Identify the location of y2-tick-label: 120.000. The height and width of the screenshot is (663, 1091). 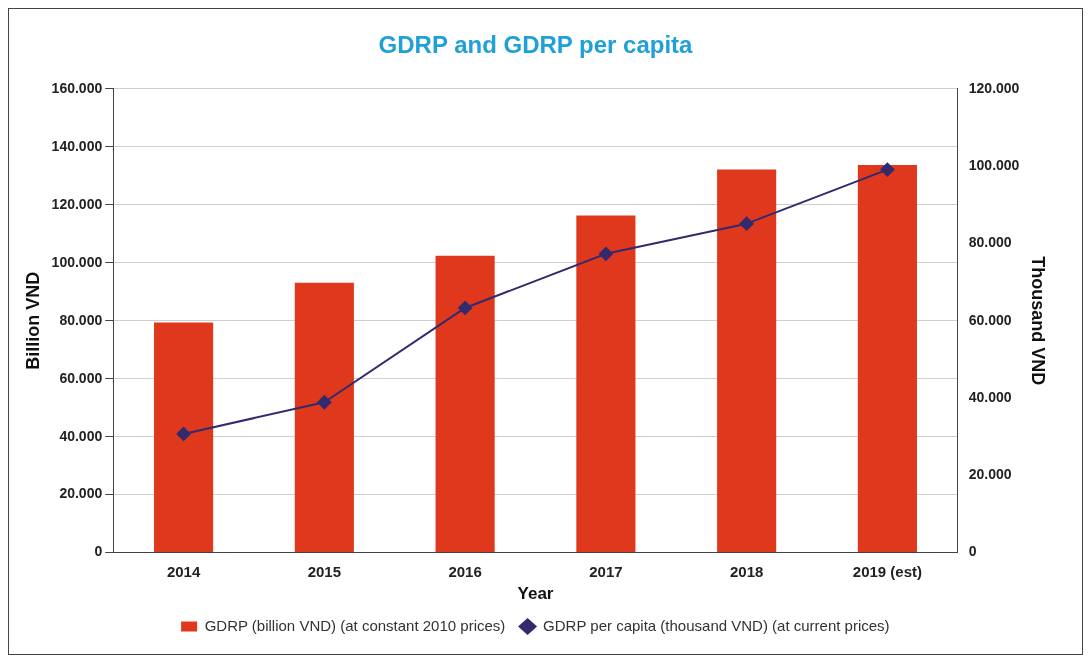
(994, 87).